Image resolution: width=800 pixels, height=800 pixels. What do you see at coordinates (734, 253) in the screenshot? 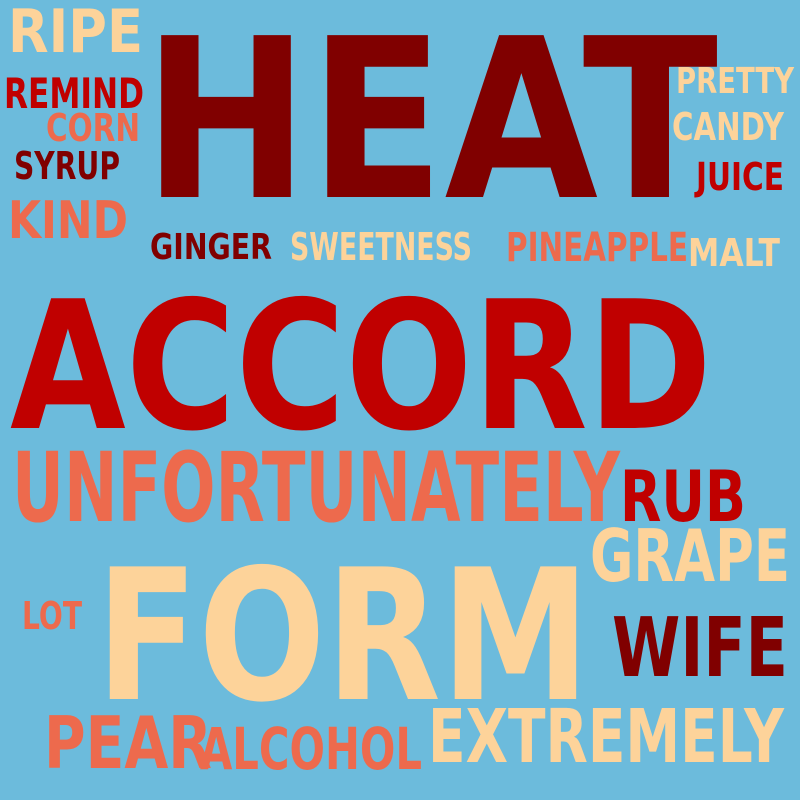
I see `word-malt: MALT` at bounding box center [734, 253].